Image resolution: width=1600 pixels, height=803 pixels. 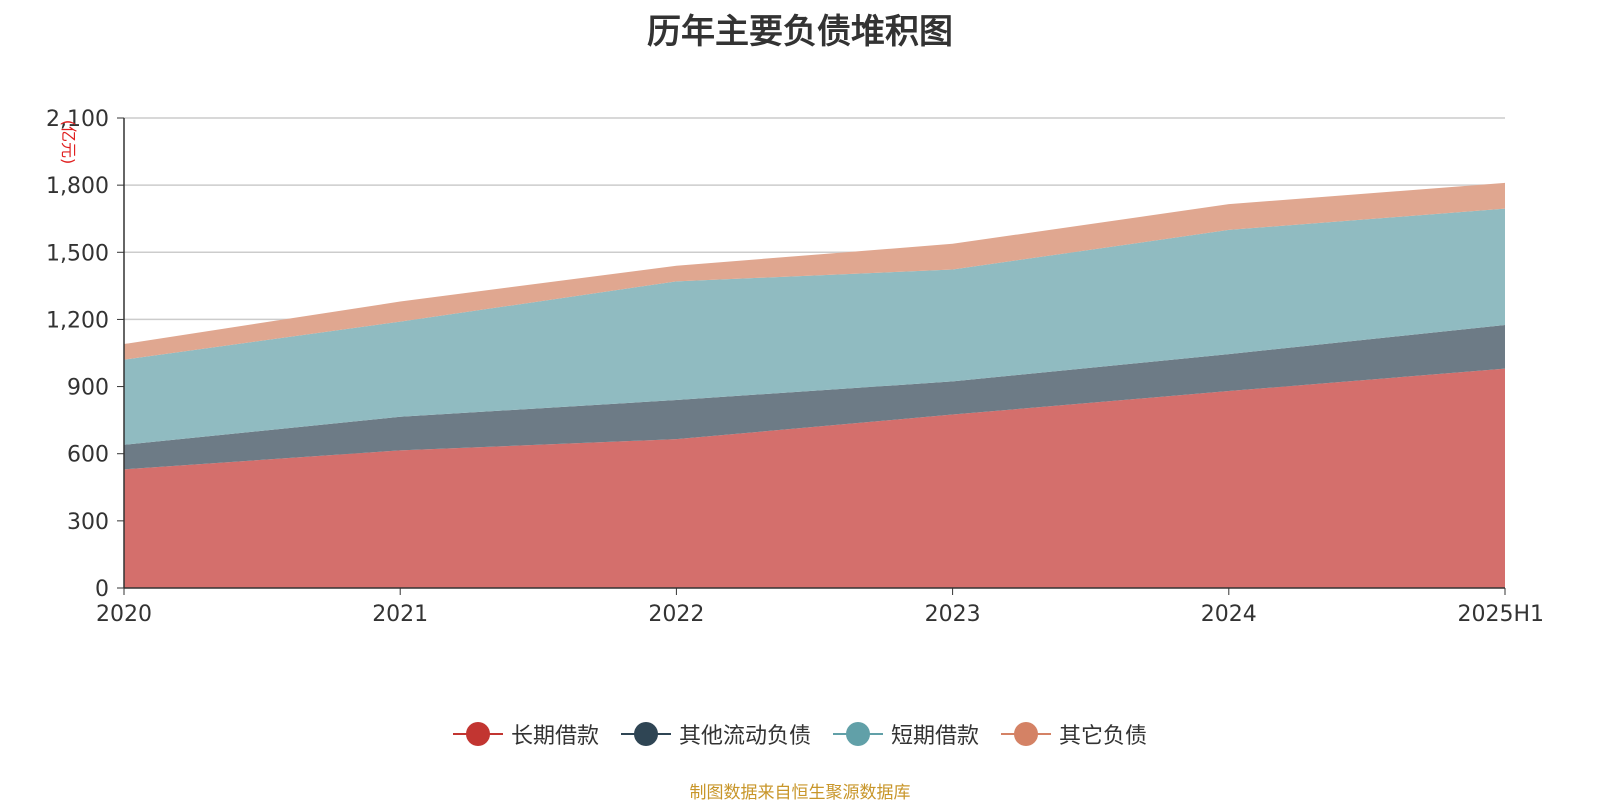 What do you see at coordinates (77, 253) in the screenshot?
I see `y-tick-label: 1,500` at bounding box center [77, 253].